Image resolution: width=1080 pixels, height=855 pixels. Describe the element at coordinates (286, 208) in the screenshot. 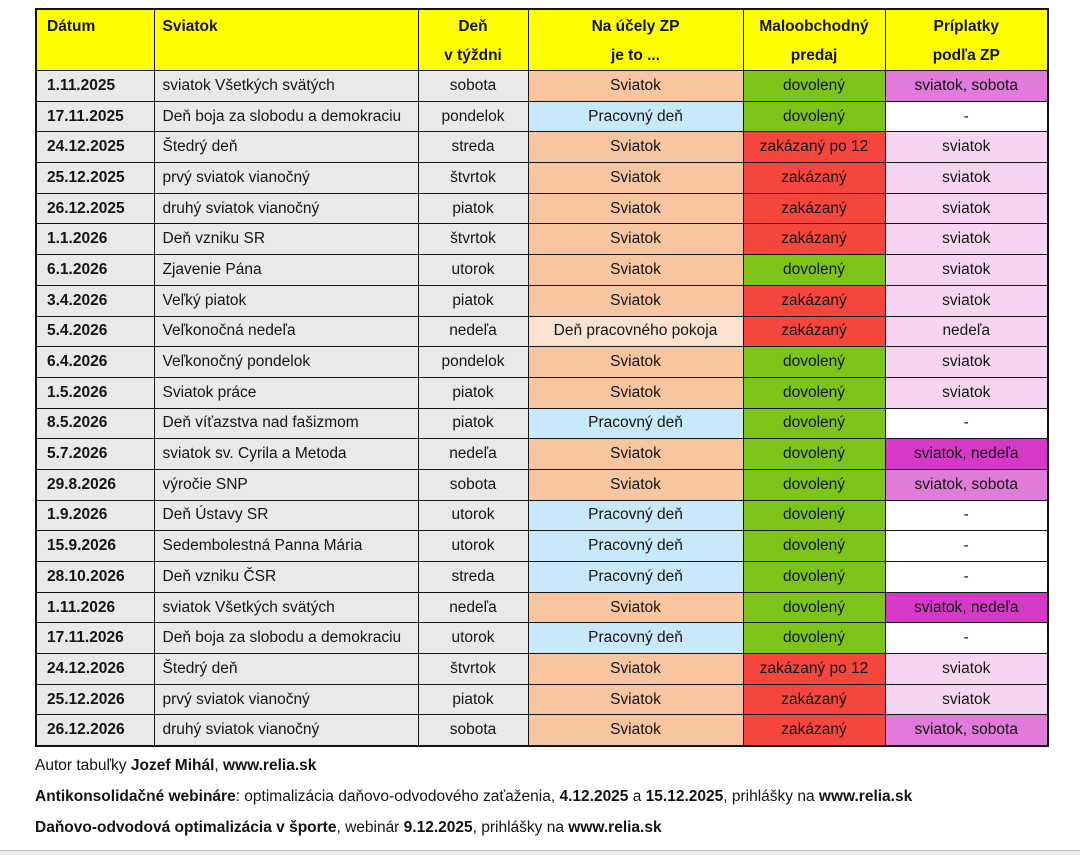

I see `cell-holiday: druhý sviatok vianočný` at that location.